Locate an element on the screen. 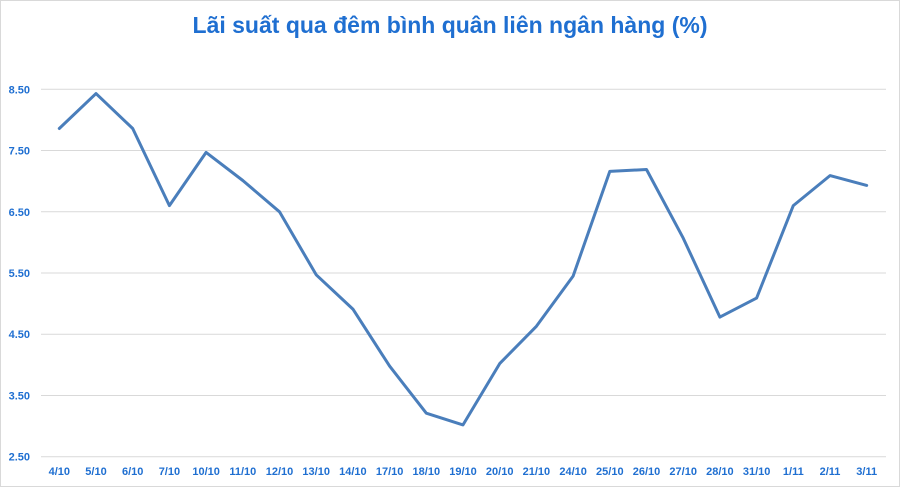 This screenshot has width=900, height=487. x-tick-label: 7/10 is located at coordinates (169, 472).